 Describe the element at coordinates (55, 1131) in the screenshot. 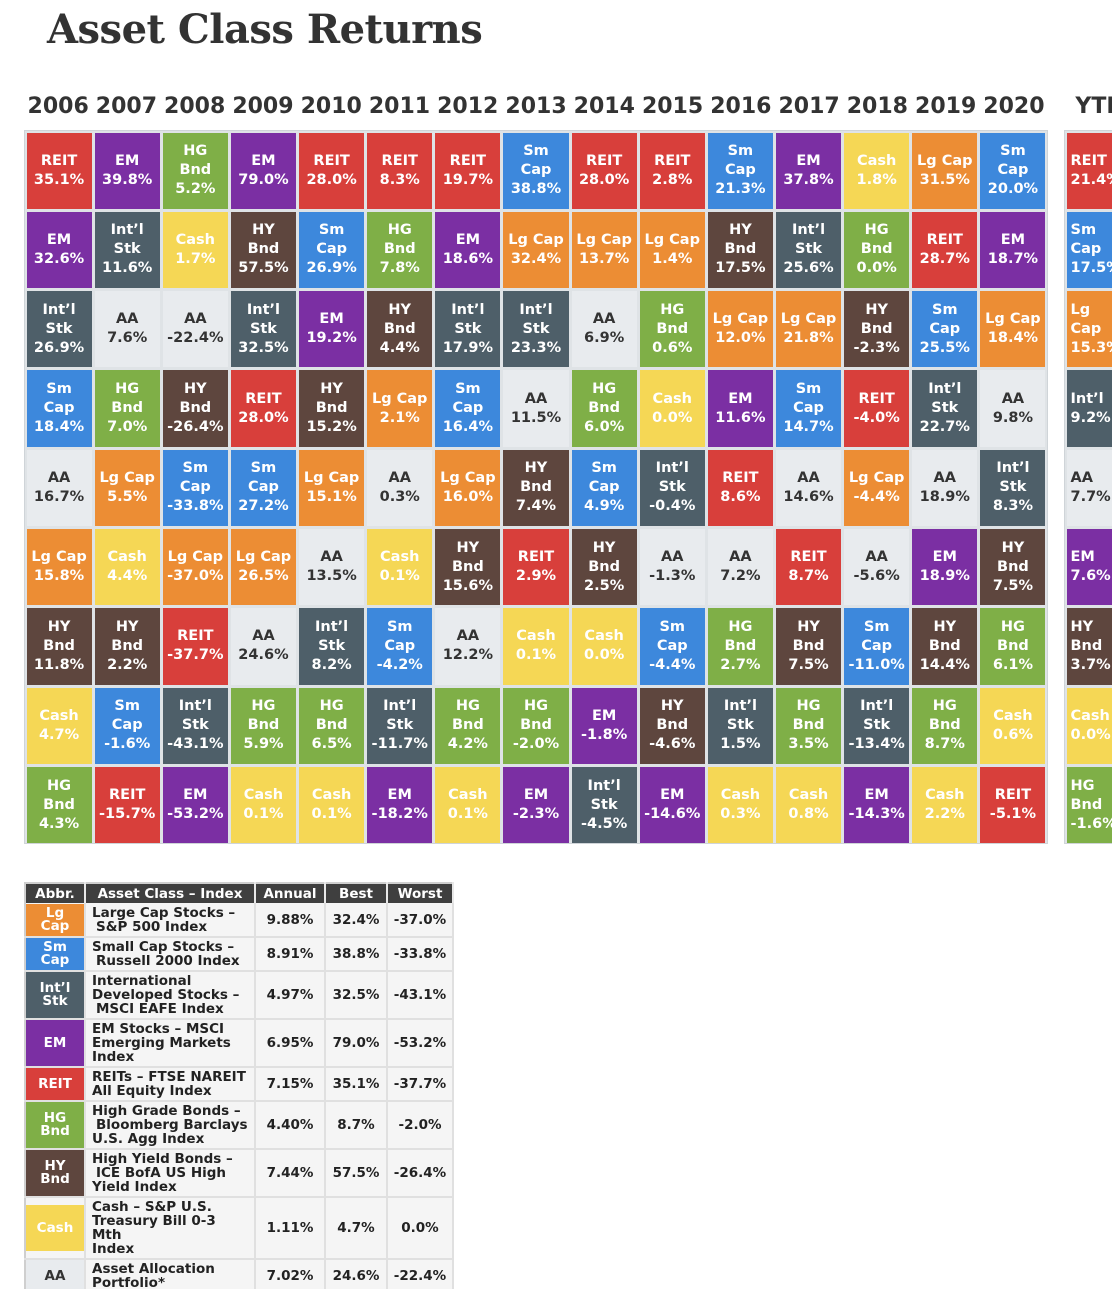

I see `legend-abbr-text: Bnd` at that location.